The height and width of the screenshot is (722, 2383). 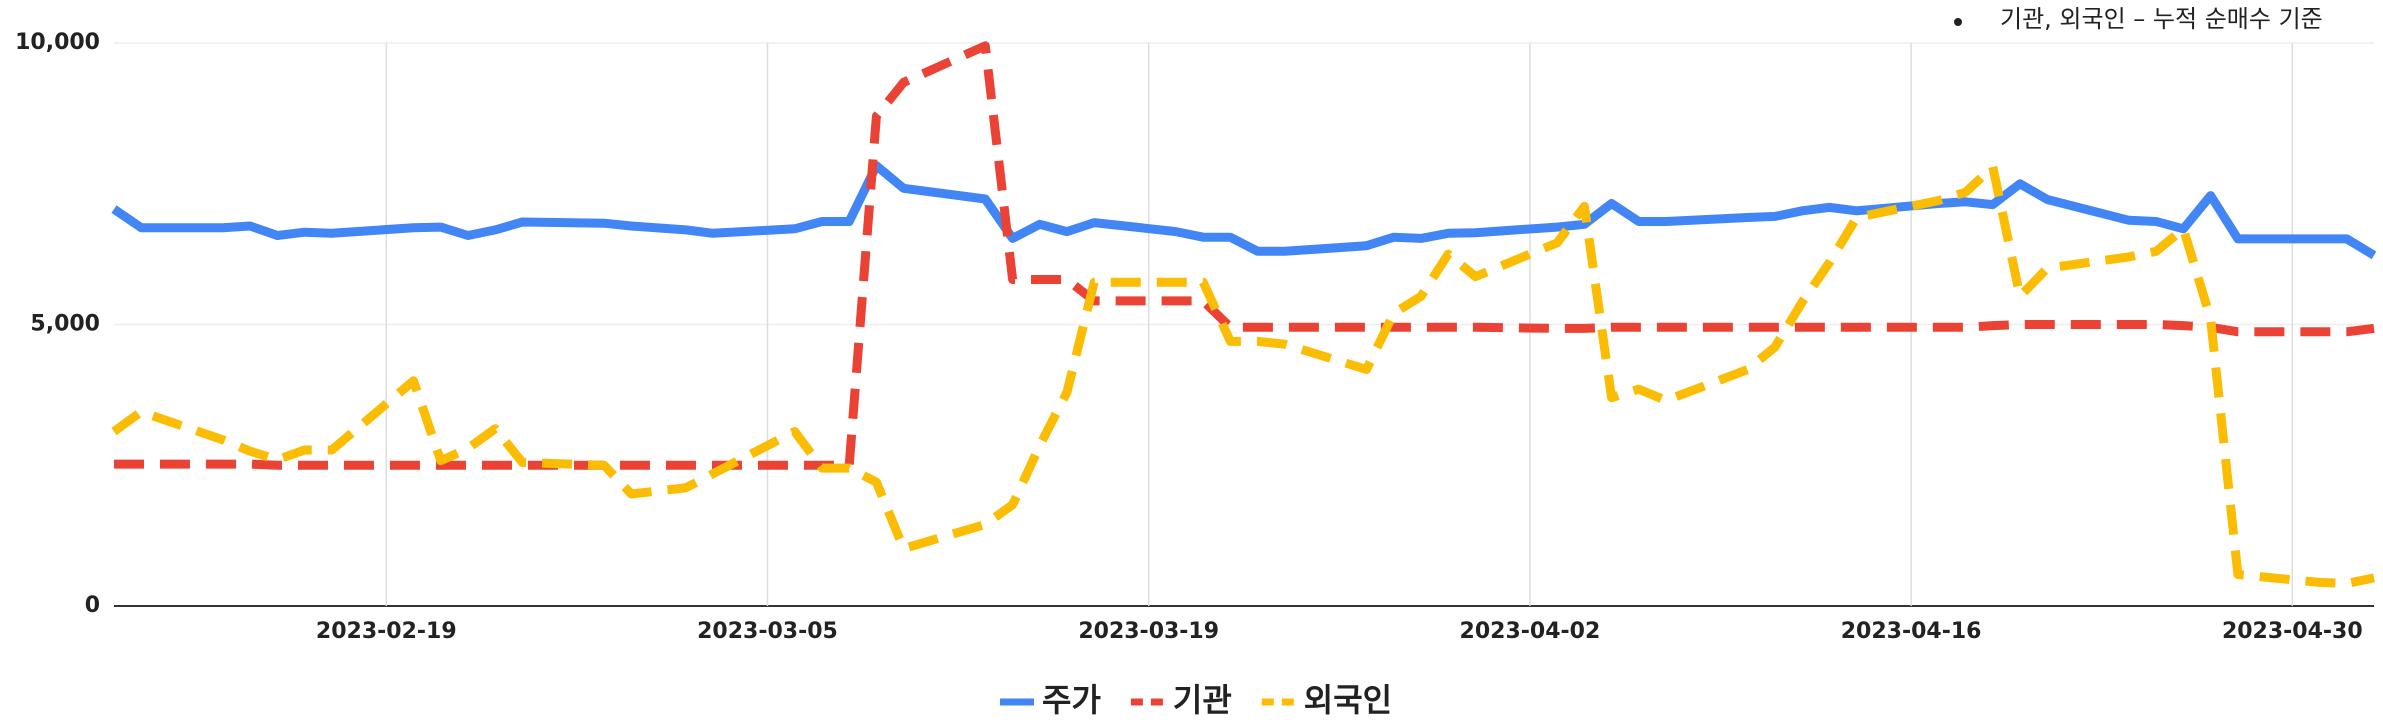 I want to click on y-tick-label: 5,000, so click(x=65, y=324).